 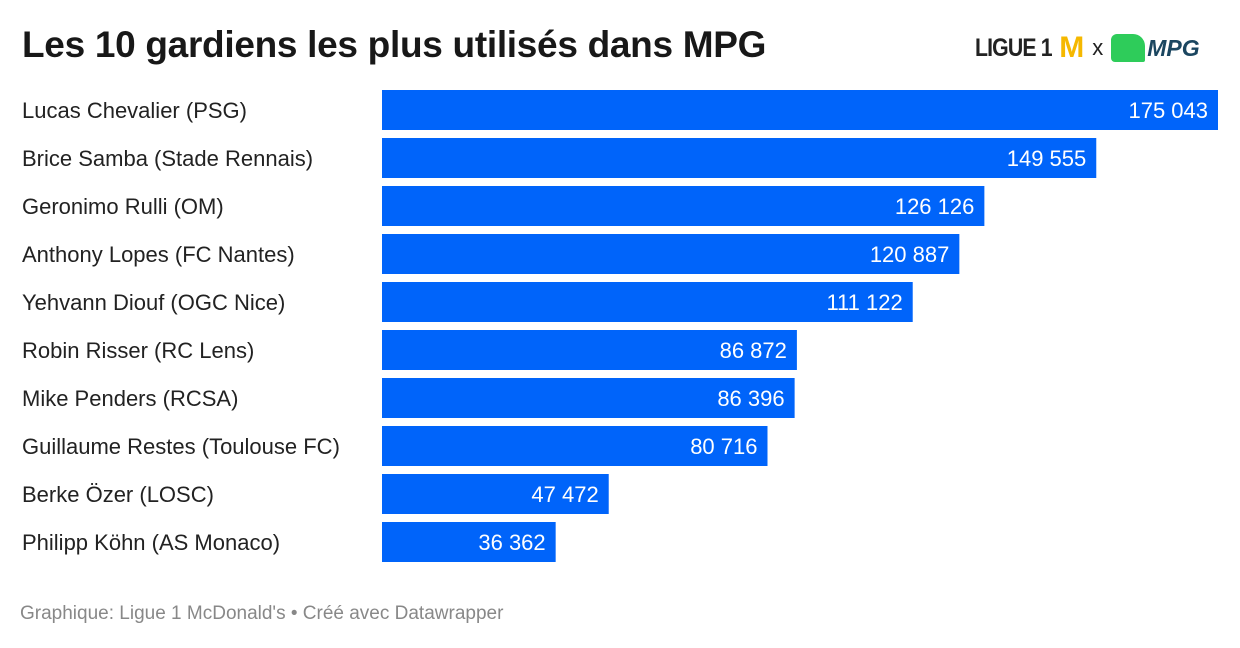 What do you see at coordinates (1098, 47) in the screenshot?
I see `logo-separator: x` at bounding box center [1098, 47].